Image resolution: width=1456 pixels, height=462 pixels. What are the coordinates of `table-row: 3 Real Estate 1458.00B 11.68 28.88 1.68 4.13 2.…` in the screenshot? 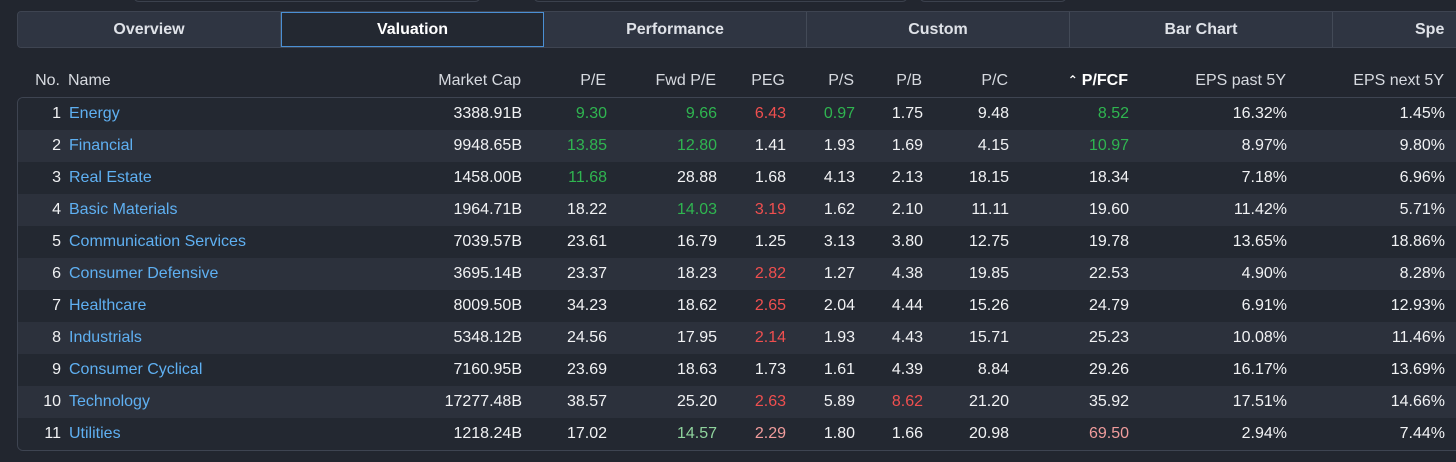 It's located at (737, 178).